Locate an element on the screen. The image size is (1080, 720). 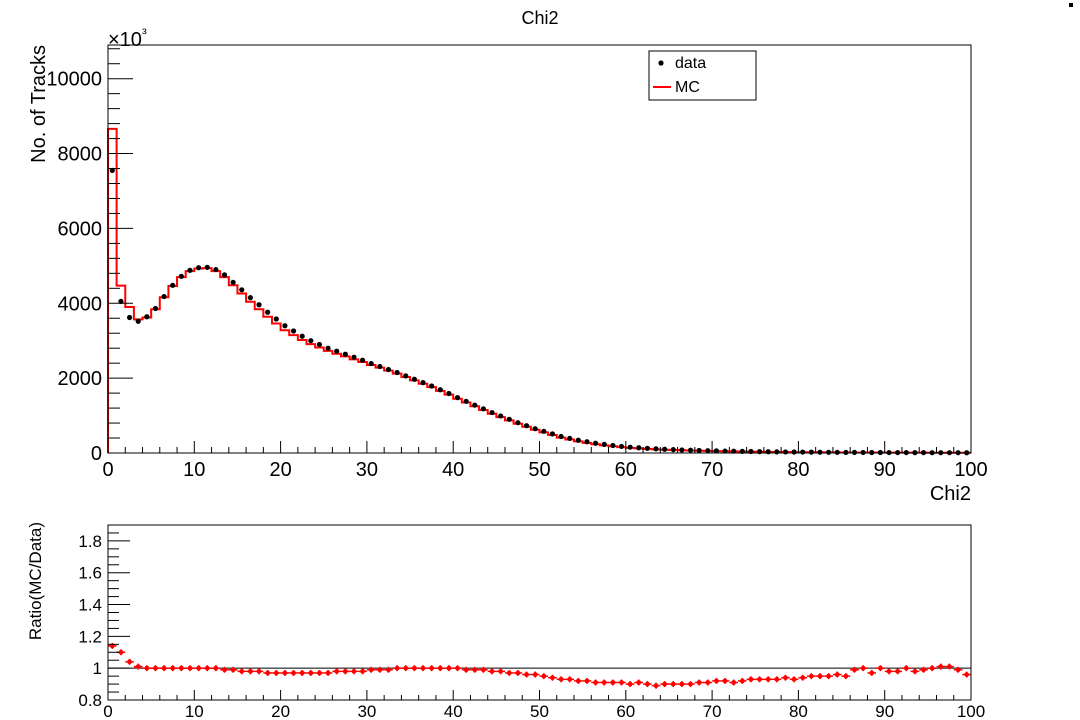
x-tick-label: 20 is located at coordinates (280, 470).